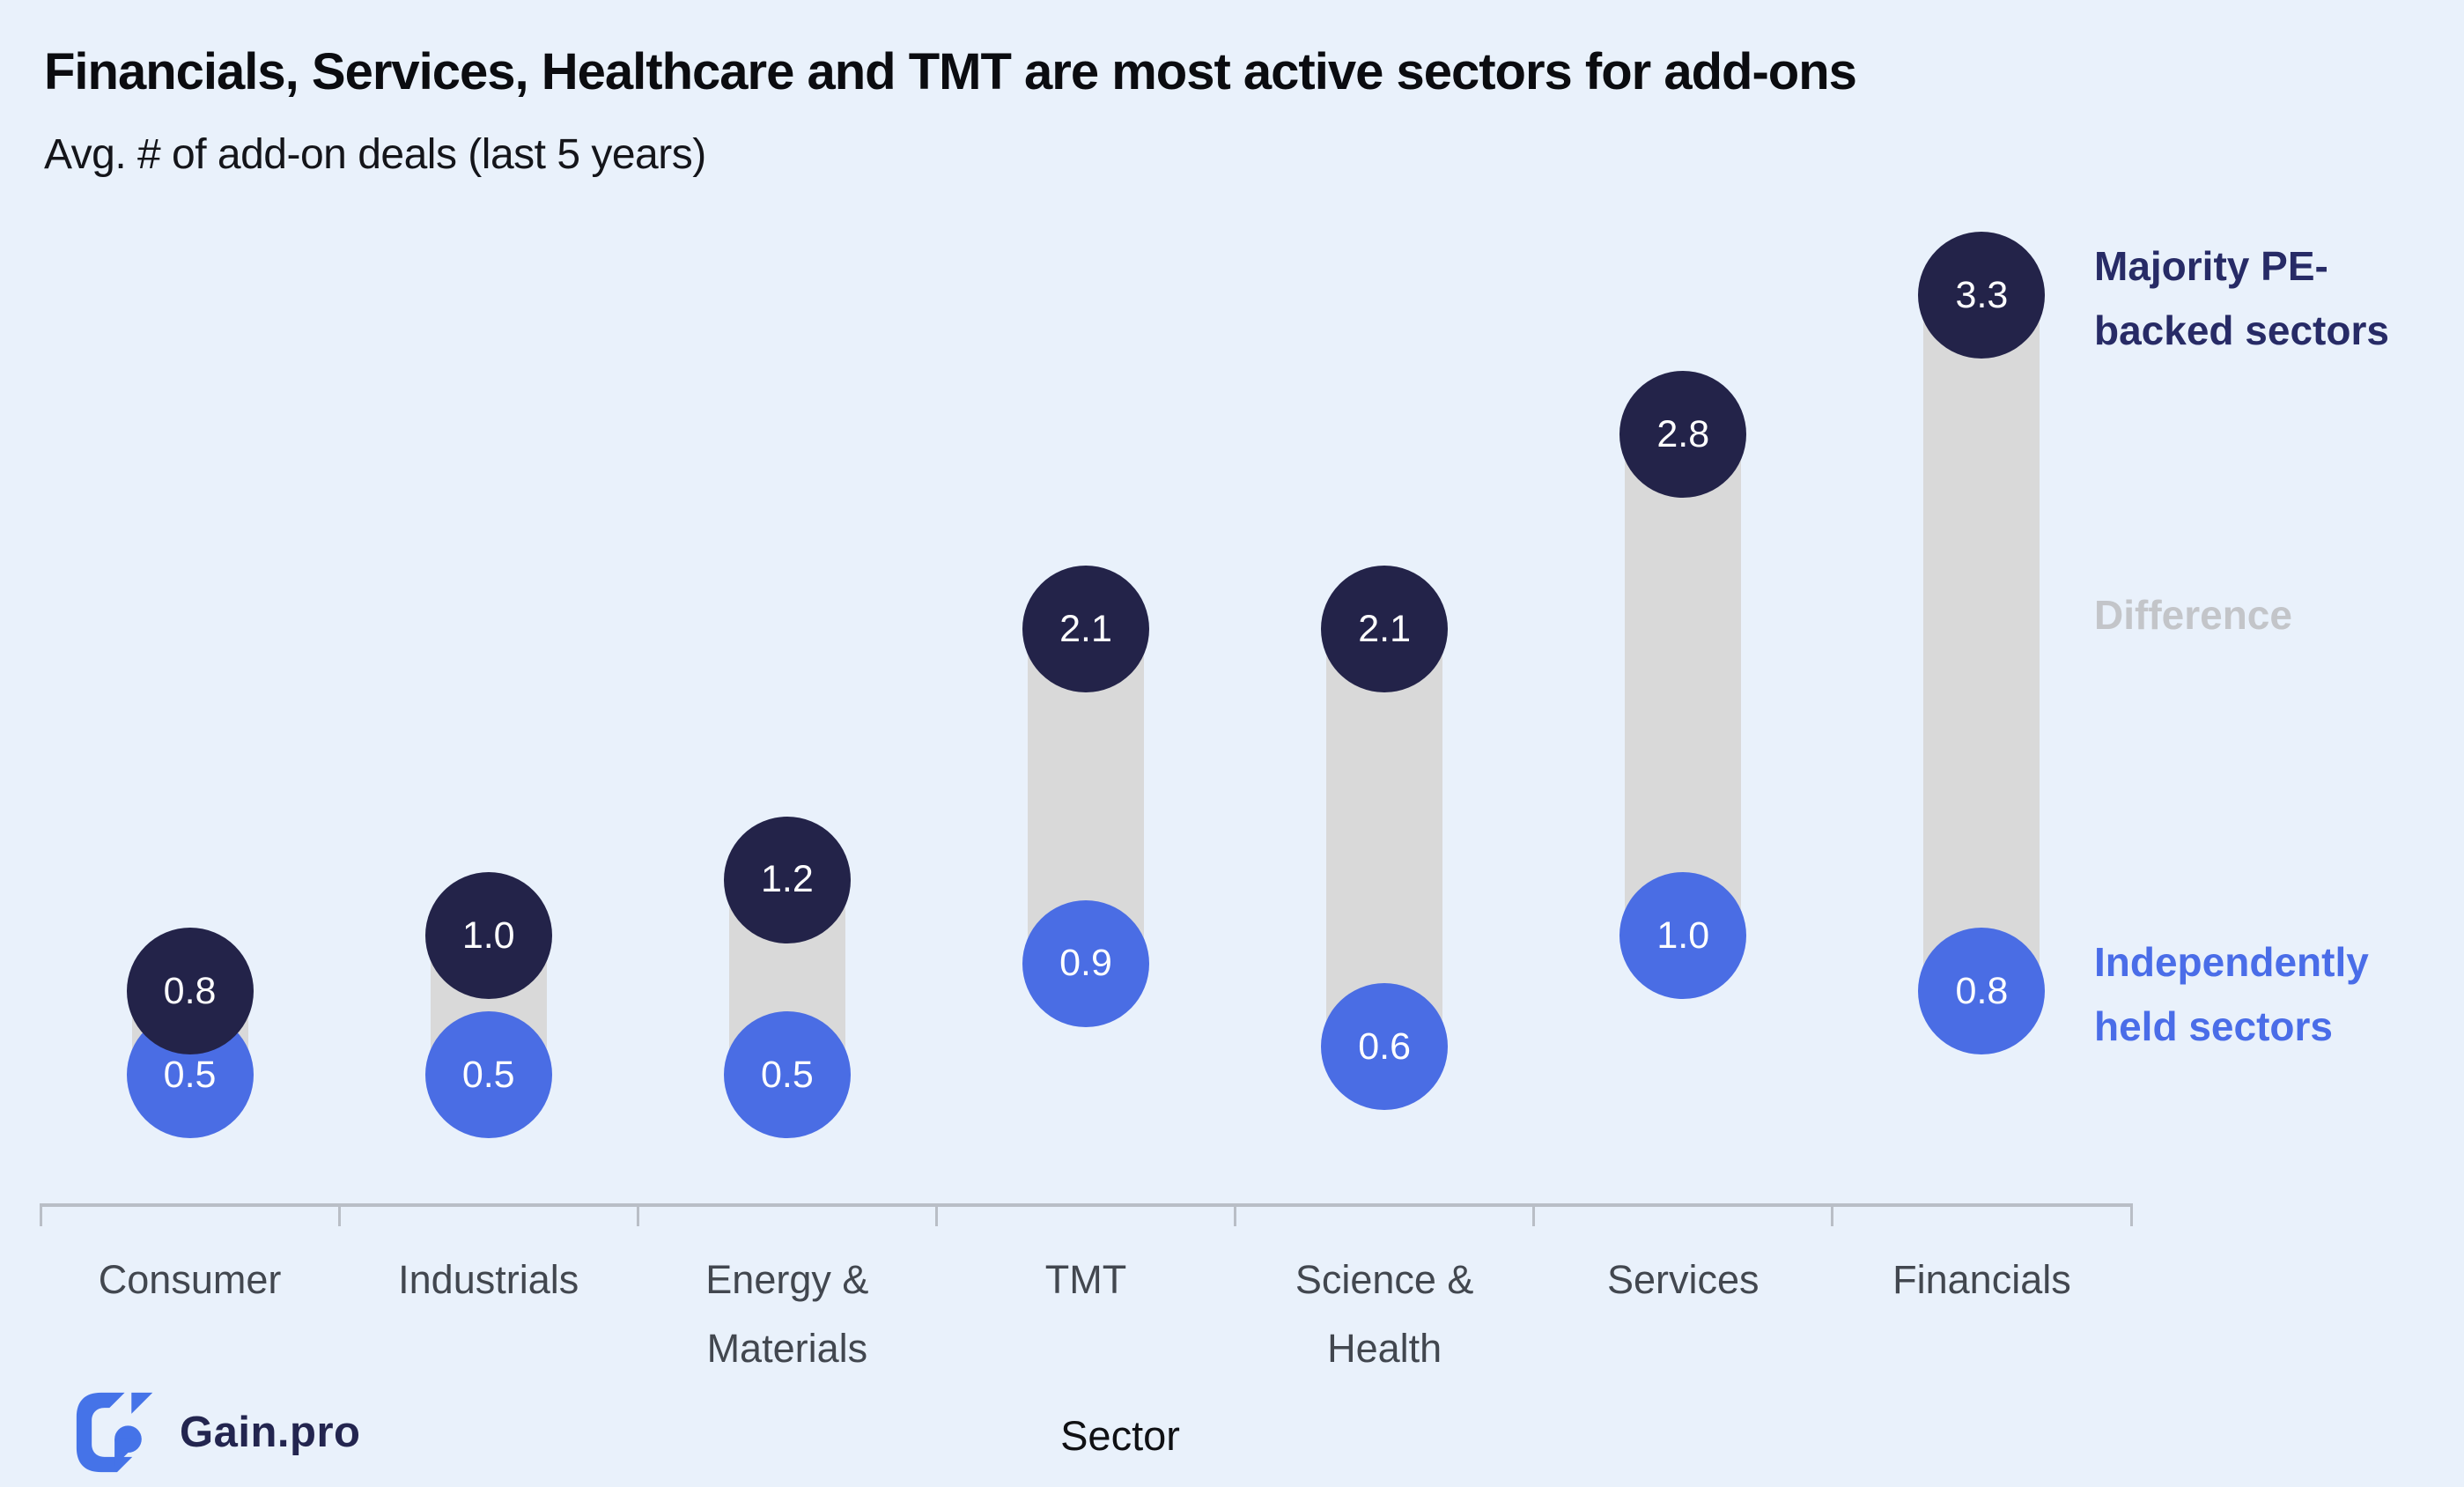 Image resolution: width=2464 pixels, height=1487 pixels. I want to click on independently-held-circle-industrials: 0.5, so click(488, 1074).